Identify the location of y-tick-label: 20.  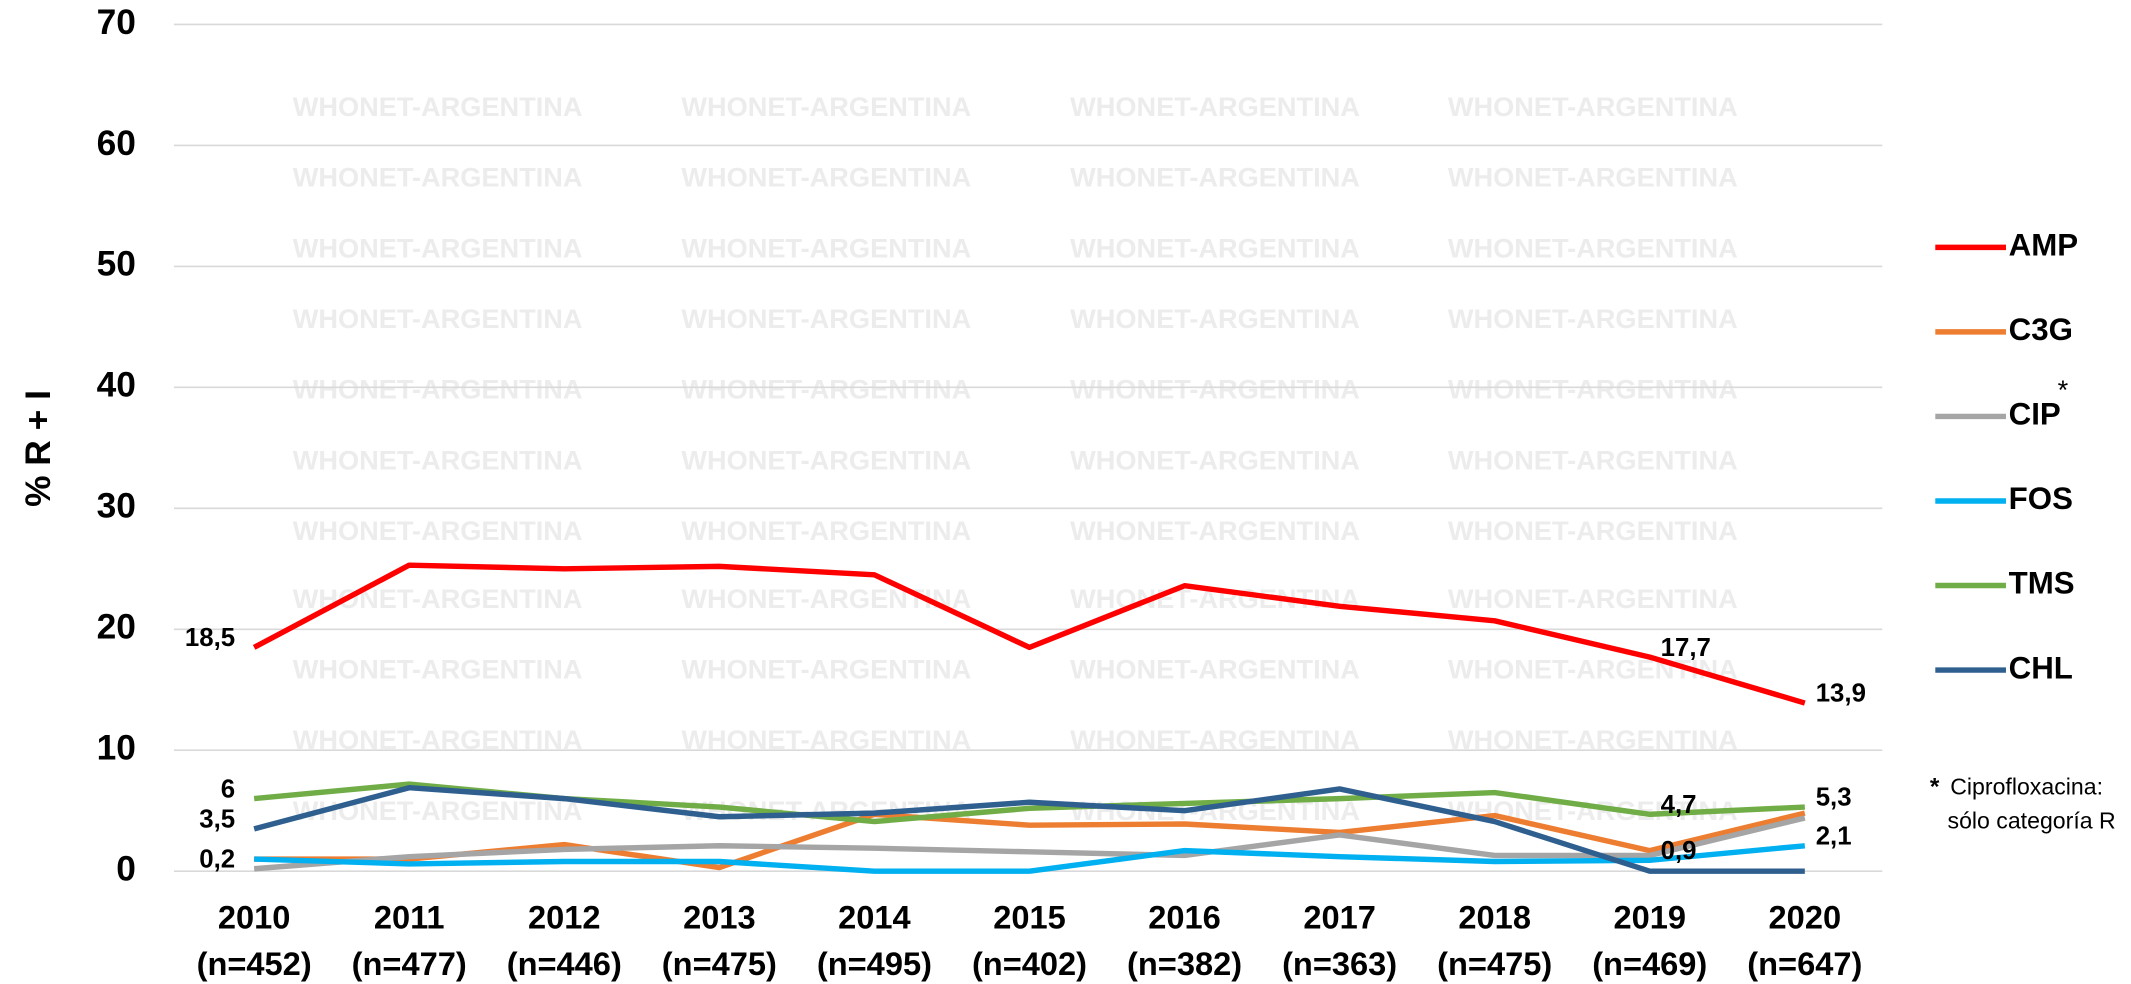
(116, 627).